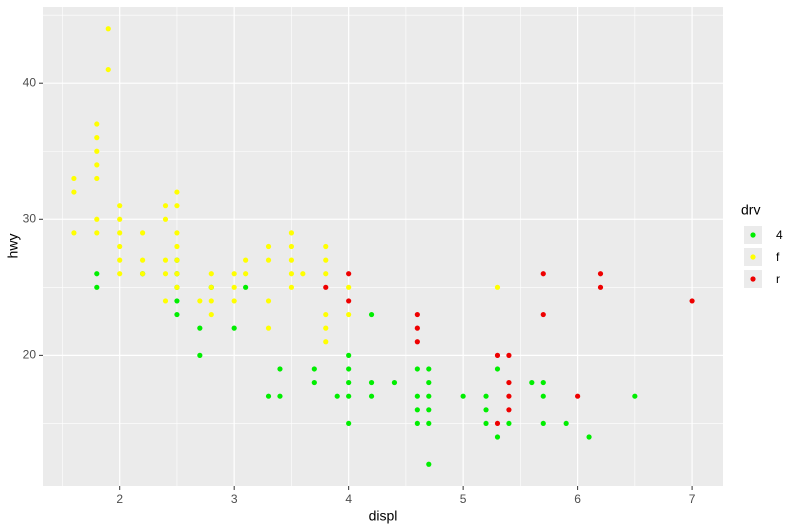 The image size is (790, 527). What do you see at coordinates (577, 499) in the screenshot?
I see `x-tick-label: 6` at bounding box center [577, 499].